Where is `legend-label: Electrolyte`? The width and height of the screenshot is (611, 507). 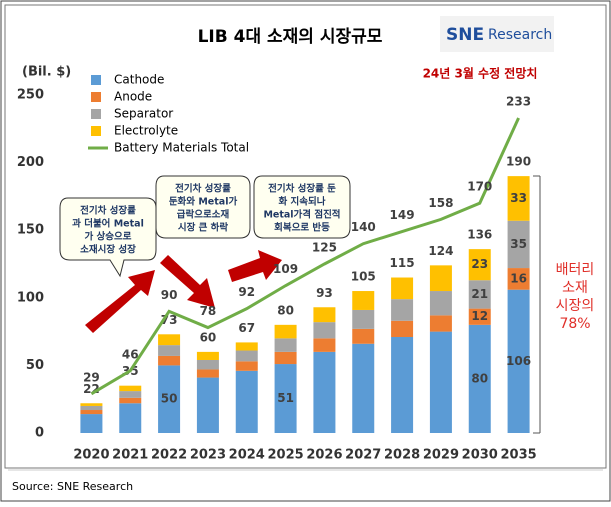 legend-label: Electrolyte is located at coordinates (146, 131).